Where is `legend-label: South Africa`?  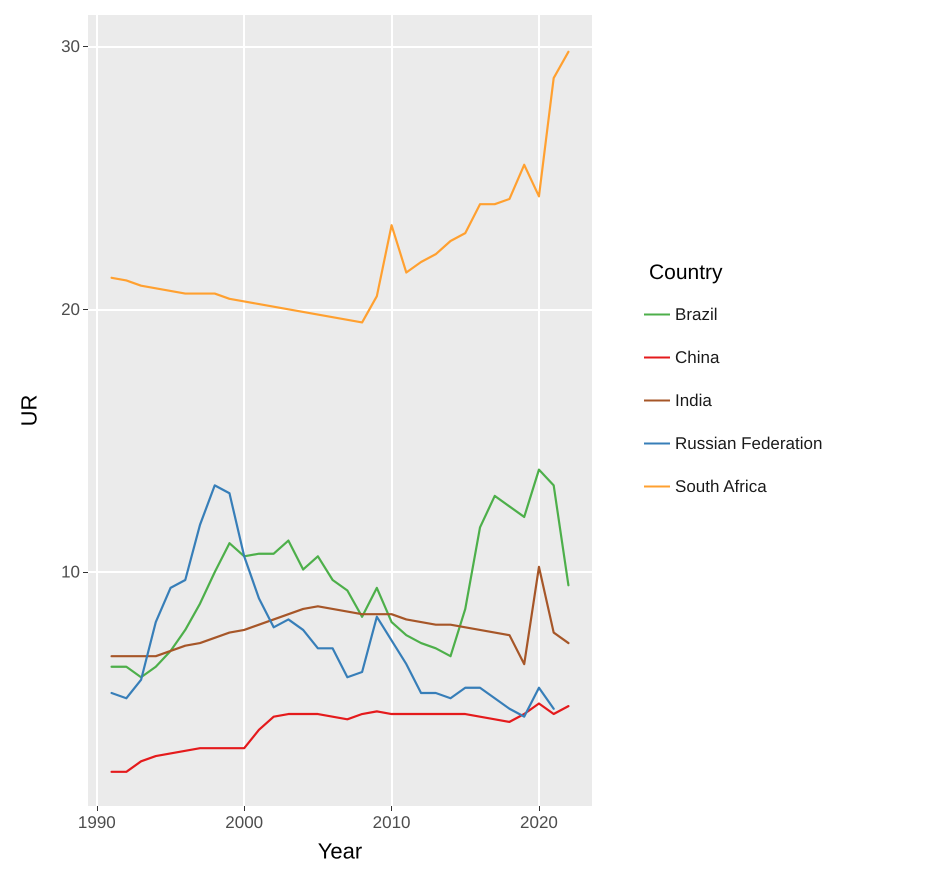 legend-label: South Africa is located at coordinates (721, 486).